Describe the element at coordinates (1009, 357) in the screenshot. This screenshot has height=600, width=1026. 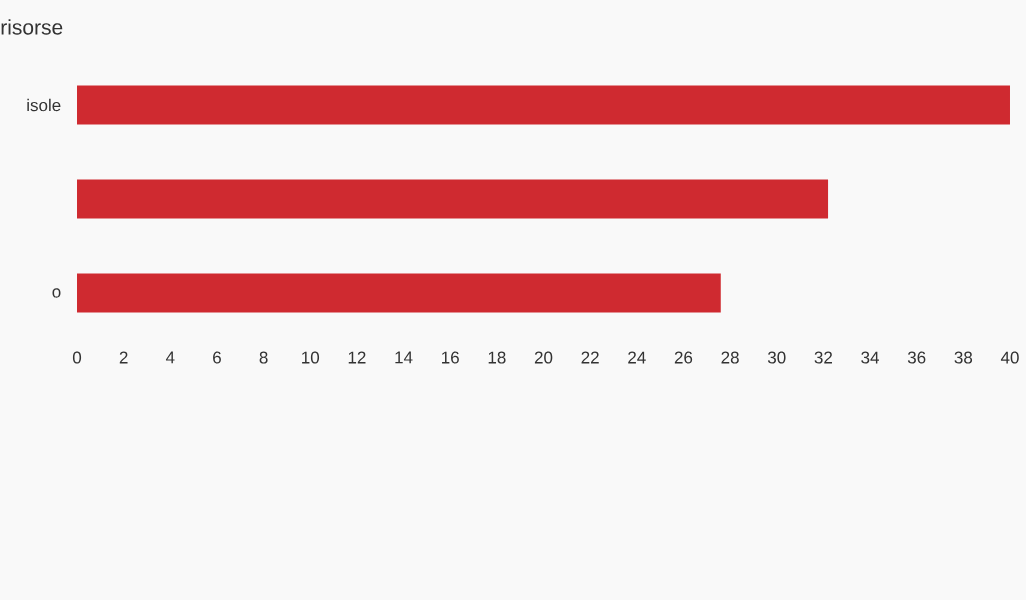
I see `x-tick-label: 40` at that location.